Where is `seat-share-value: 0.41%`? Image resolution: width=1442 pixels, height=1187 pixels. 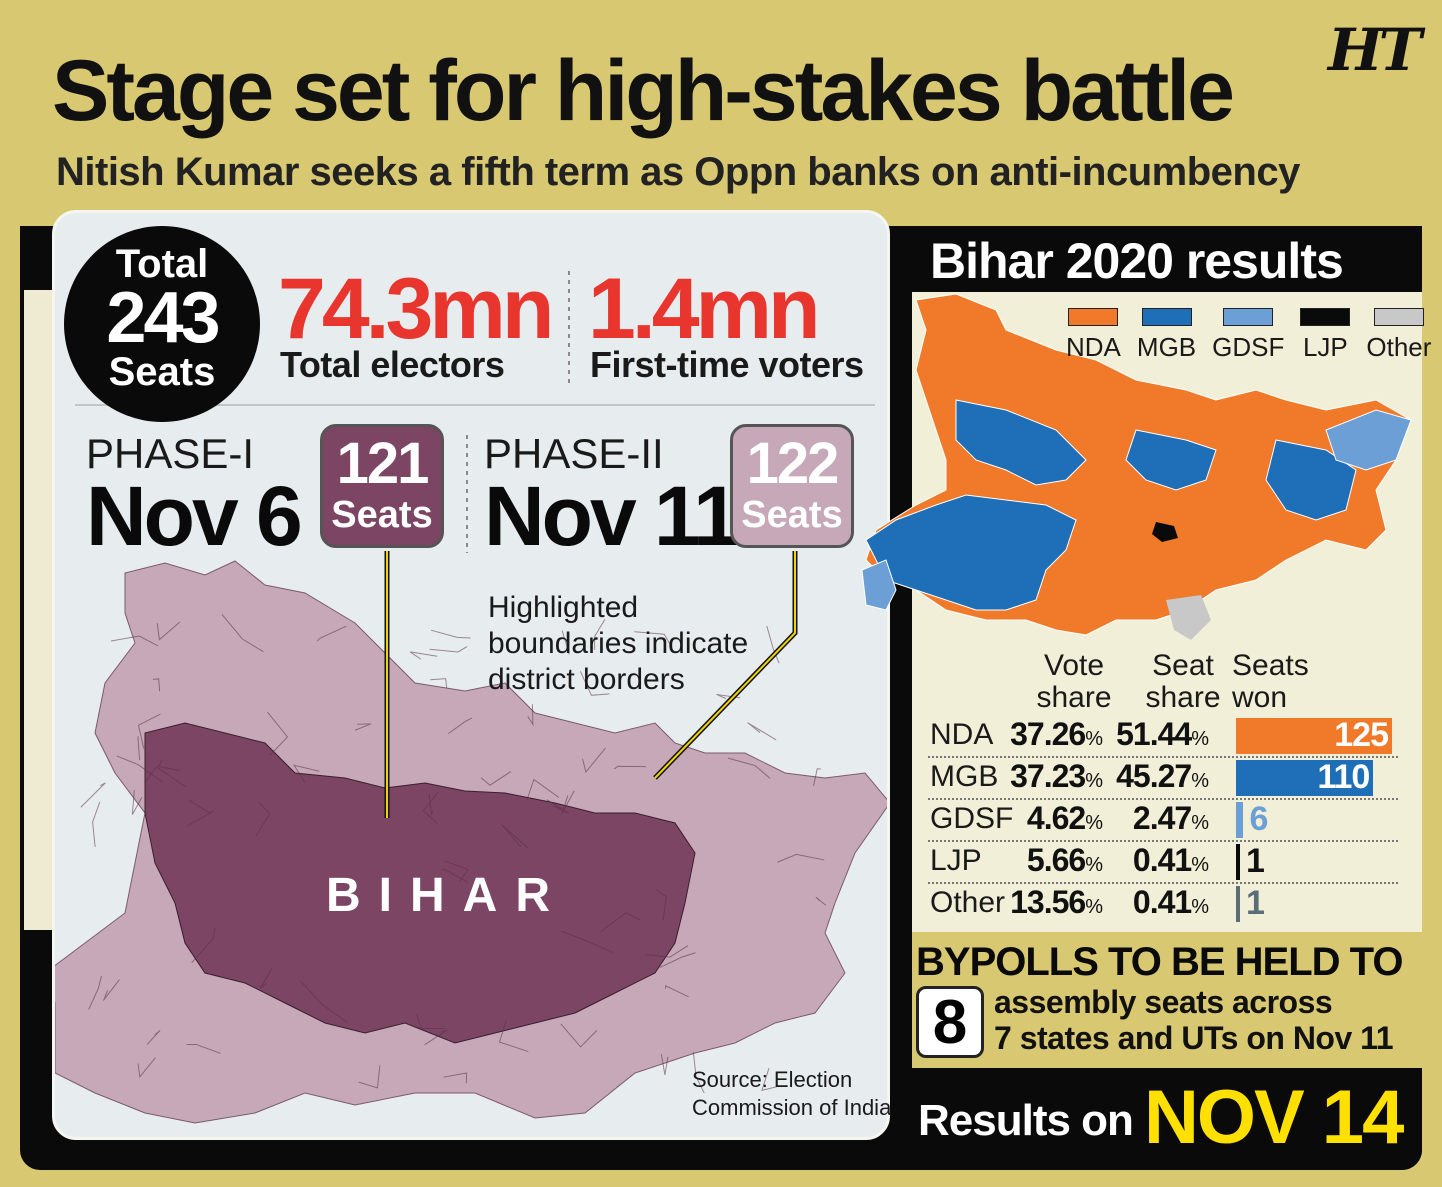
seat-share-value: 0.41% is located at coordinates (1170, 860).